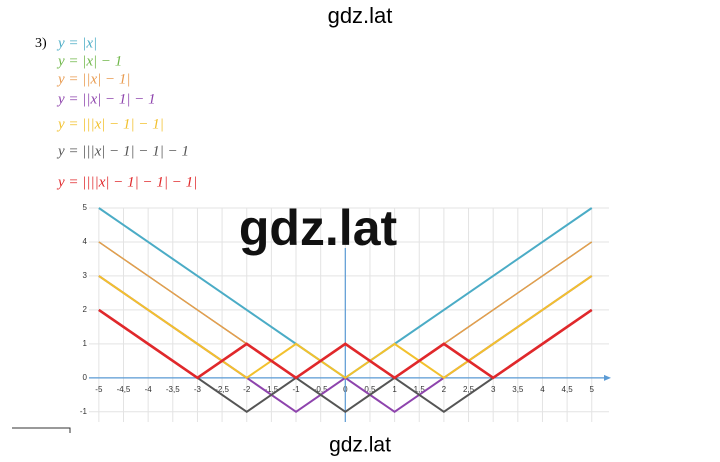 Image resolution: width=720 pixels, height=462 pixels. Describe the element at coordinates (518, 389) in the screenshot. I see `x-tick-label: 3,5` at that location.